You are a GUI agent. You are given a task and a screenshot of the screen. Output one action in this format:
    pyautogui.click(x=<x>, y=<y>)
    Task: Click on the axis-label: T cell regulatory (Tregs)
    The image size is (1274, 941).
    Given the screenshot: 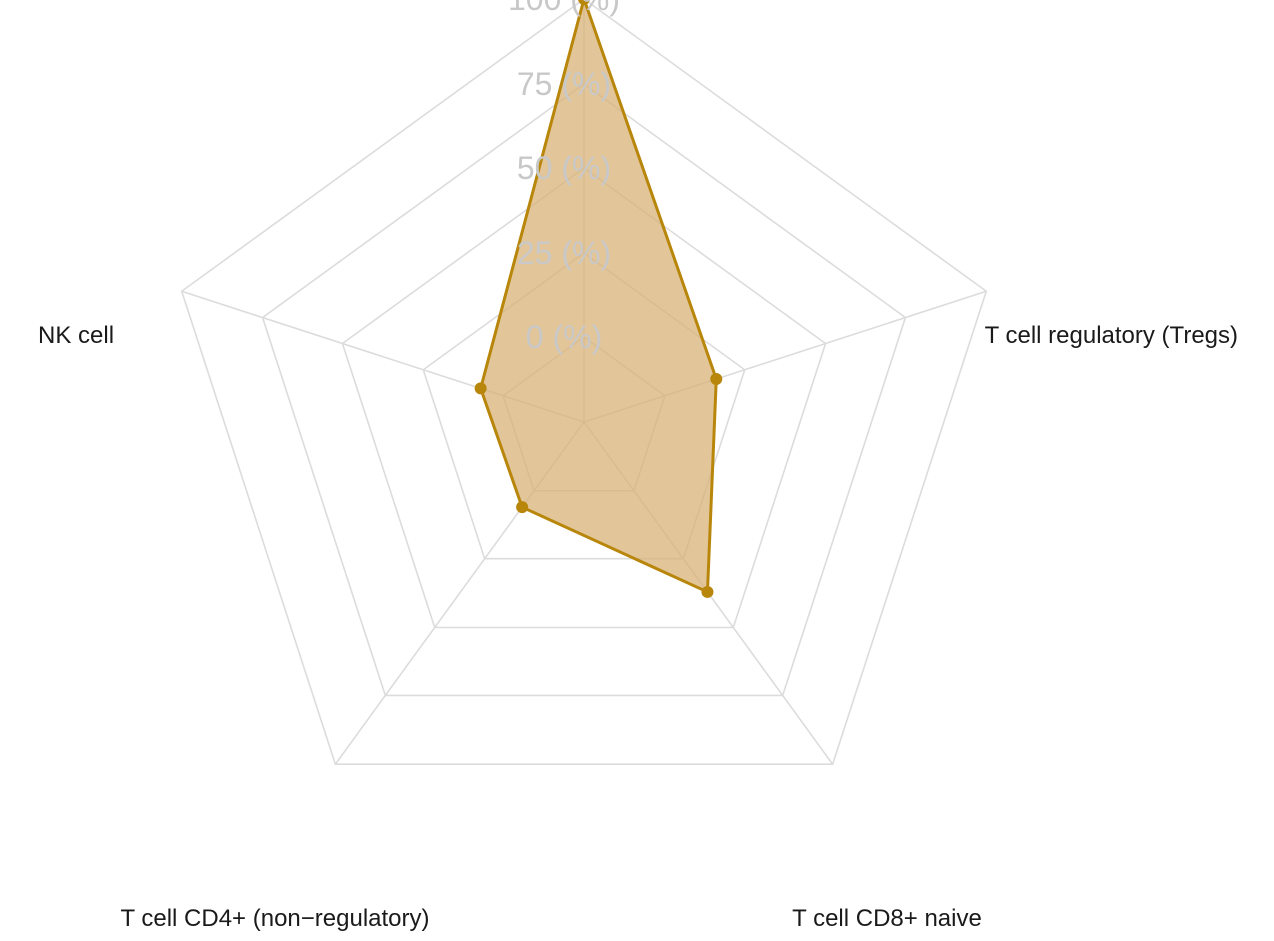 What is the action you would take?
    pyautogui.click(x=1111, y=335)
    